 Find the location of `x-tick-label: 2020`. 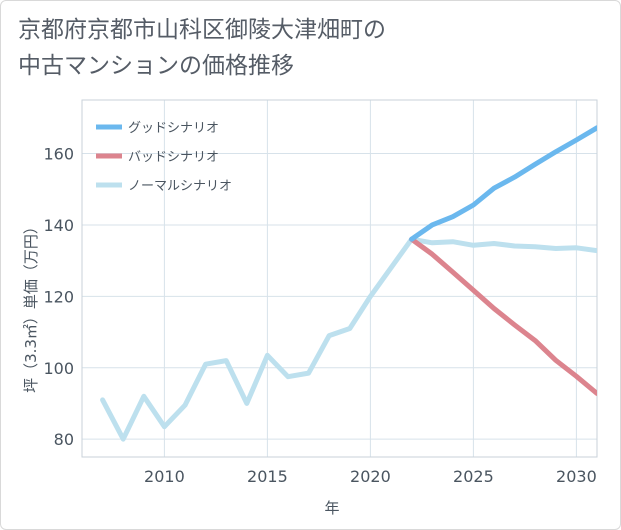

x-tick-label: 2020 is located at coordinates (370, 476).